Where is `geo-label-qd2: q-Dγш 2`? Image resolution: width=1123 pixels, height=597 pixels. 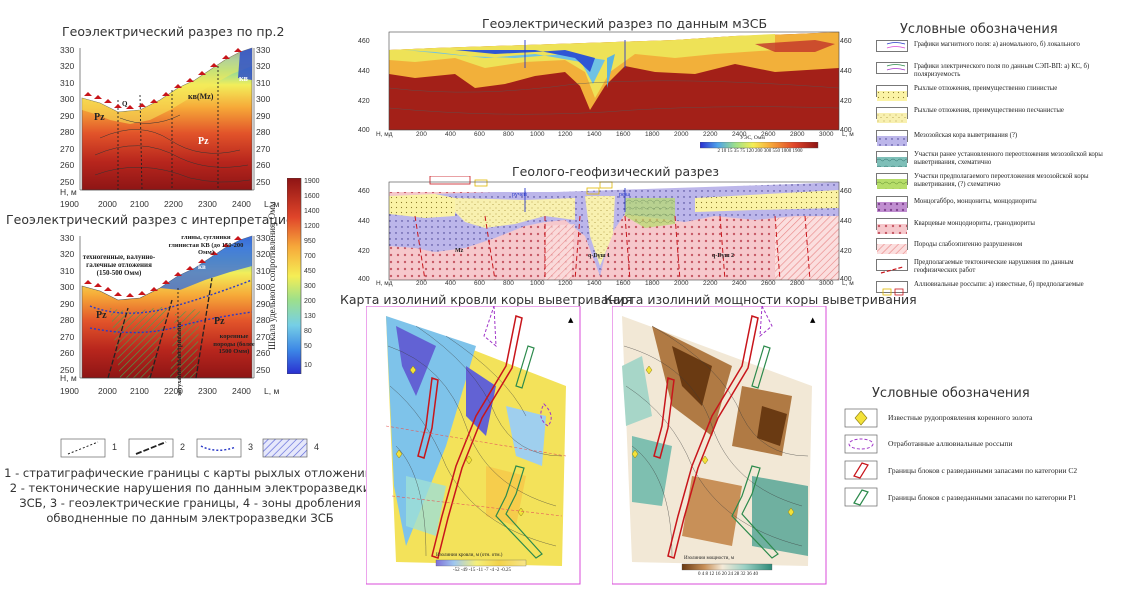 geo-label-qd2: q-Dγш 2 is located at coordinates (723, 256).